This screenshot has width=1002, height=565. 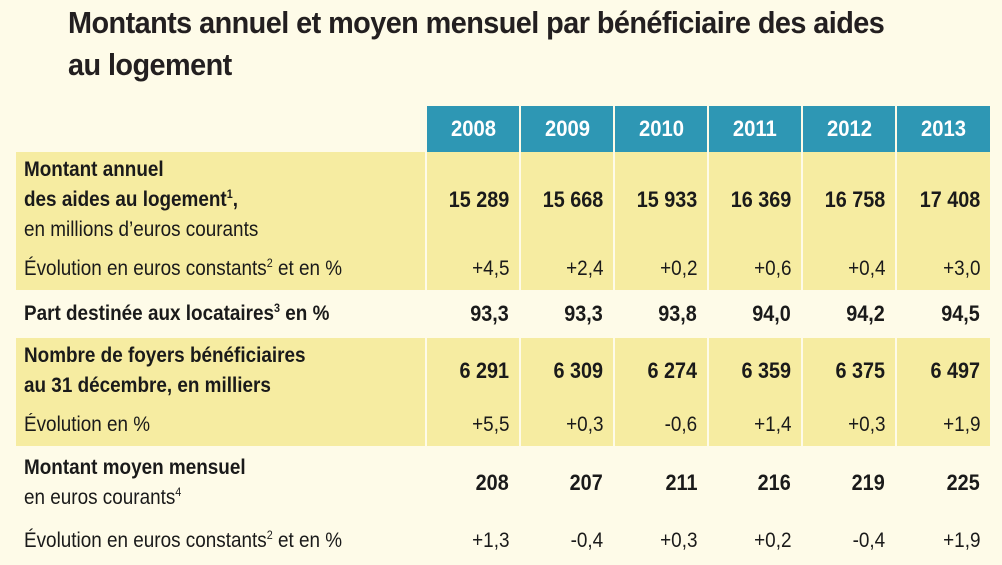 What do you see at coordinates (566, 129) in the screenshot?
I see `year-header: 2009` at bounding box center [566, 129].